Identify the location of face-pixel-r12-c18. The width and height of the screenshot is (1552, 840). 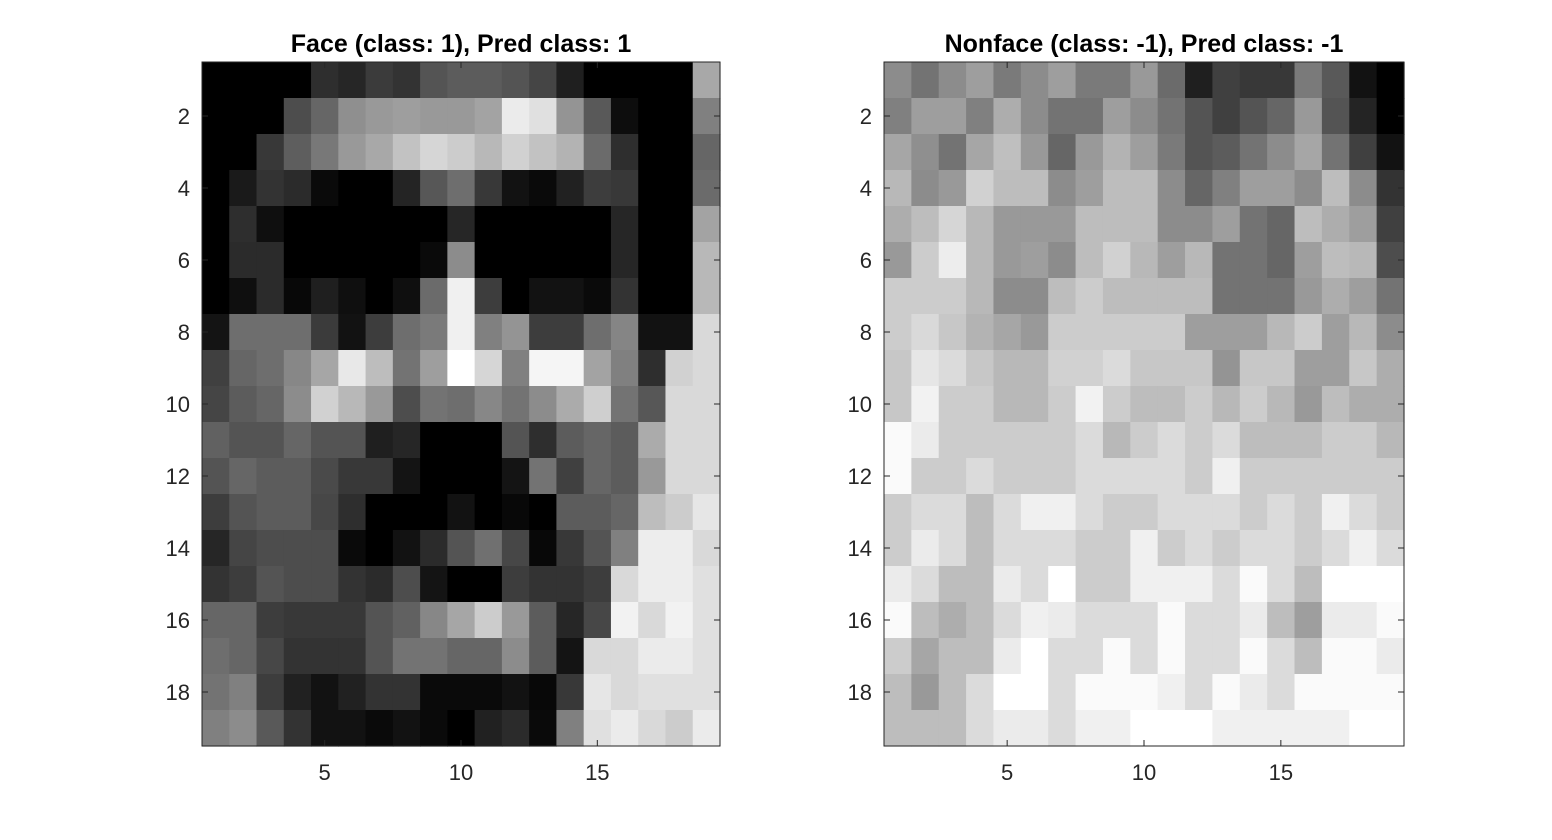
(679, 476).